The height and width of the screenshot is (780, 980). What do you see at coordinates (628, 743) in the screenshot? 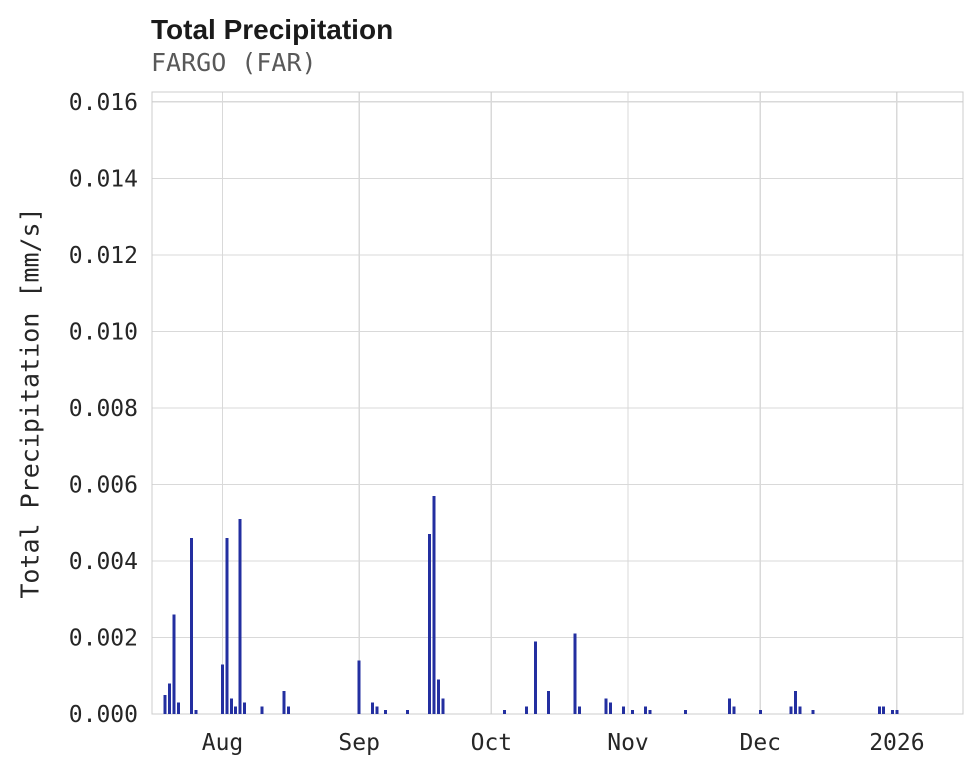
I see `x-tick-label: Nov` at bounding box center [628, 743].